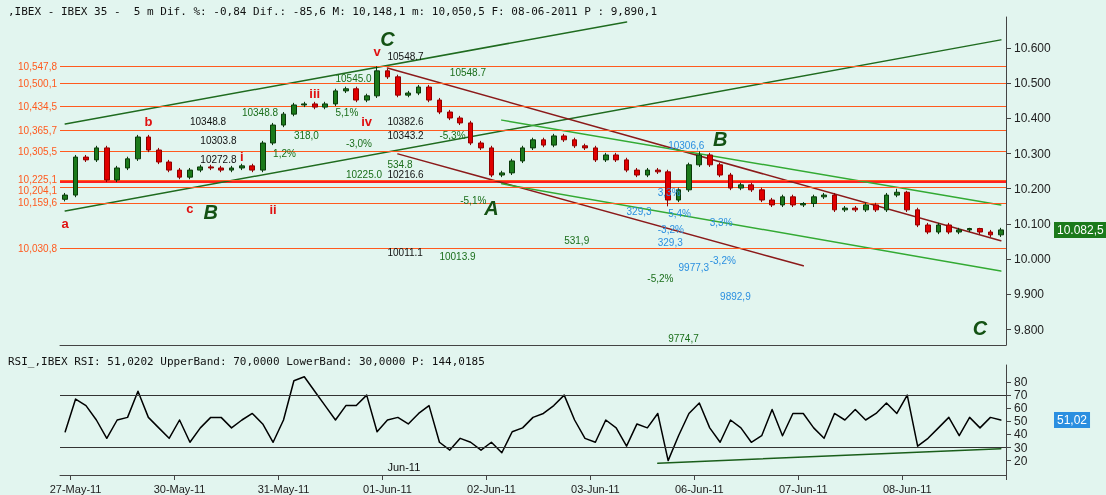 The width and height of the screenshot is (1106, 495). I want to click on text: 10.082,5, so click(1081, 229).